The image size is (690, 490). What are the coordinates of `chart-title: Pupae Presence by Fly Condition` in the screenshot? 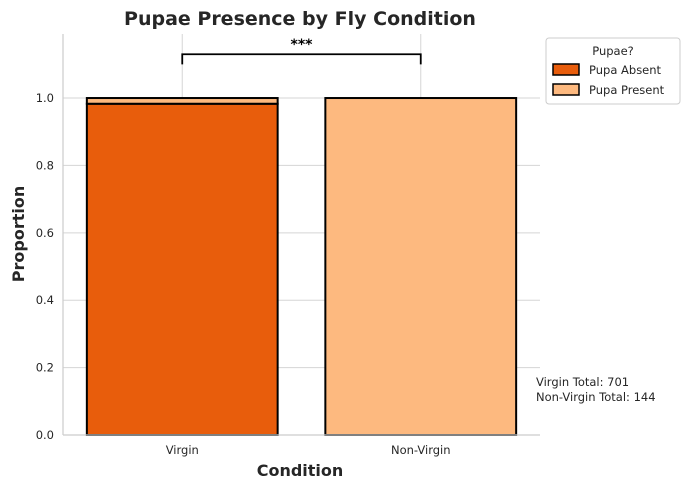 It's located at (300, 19).